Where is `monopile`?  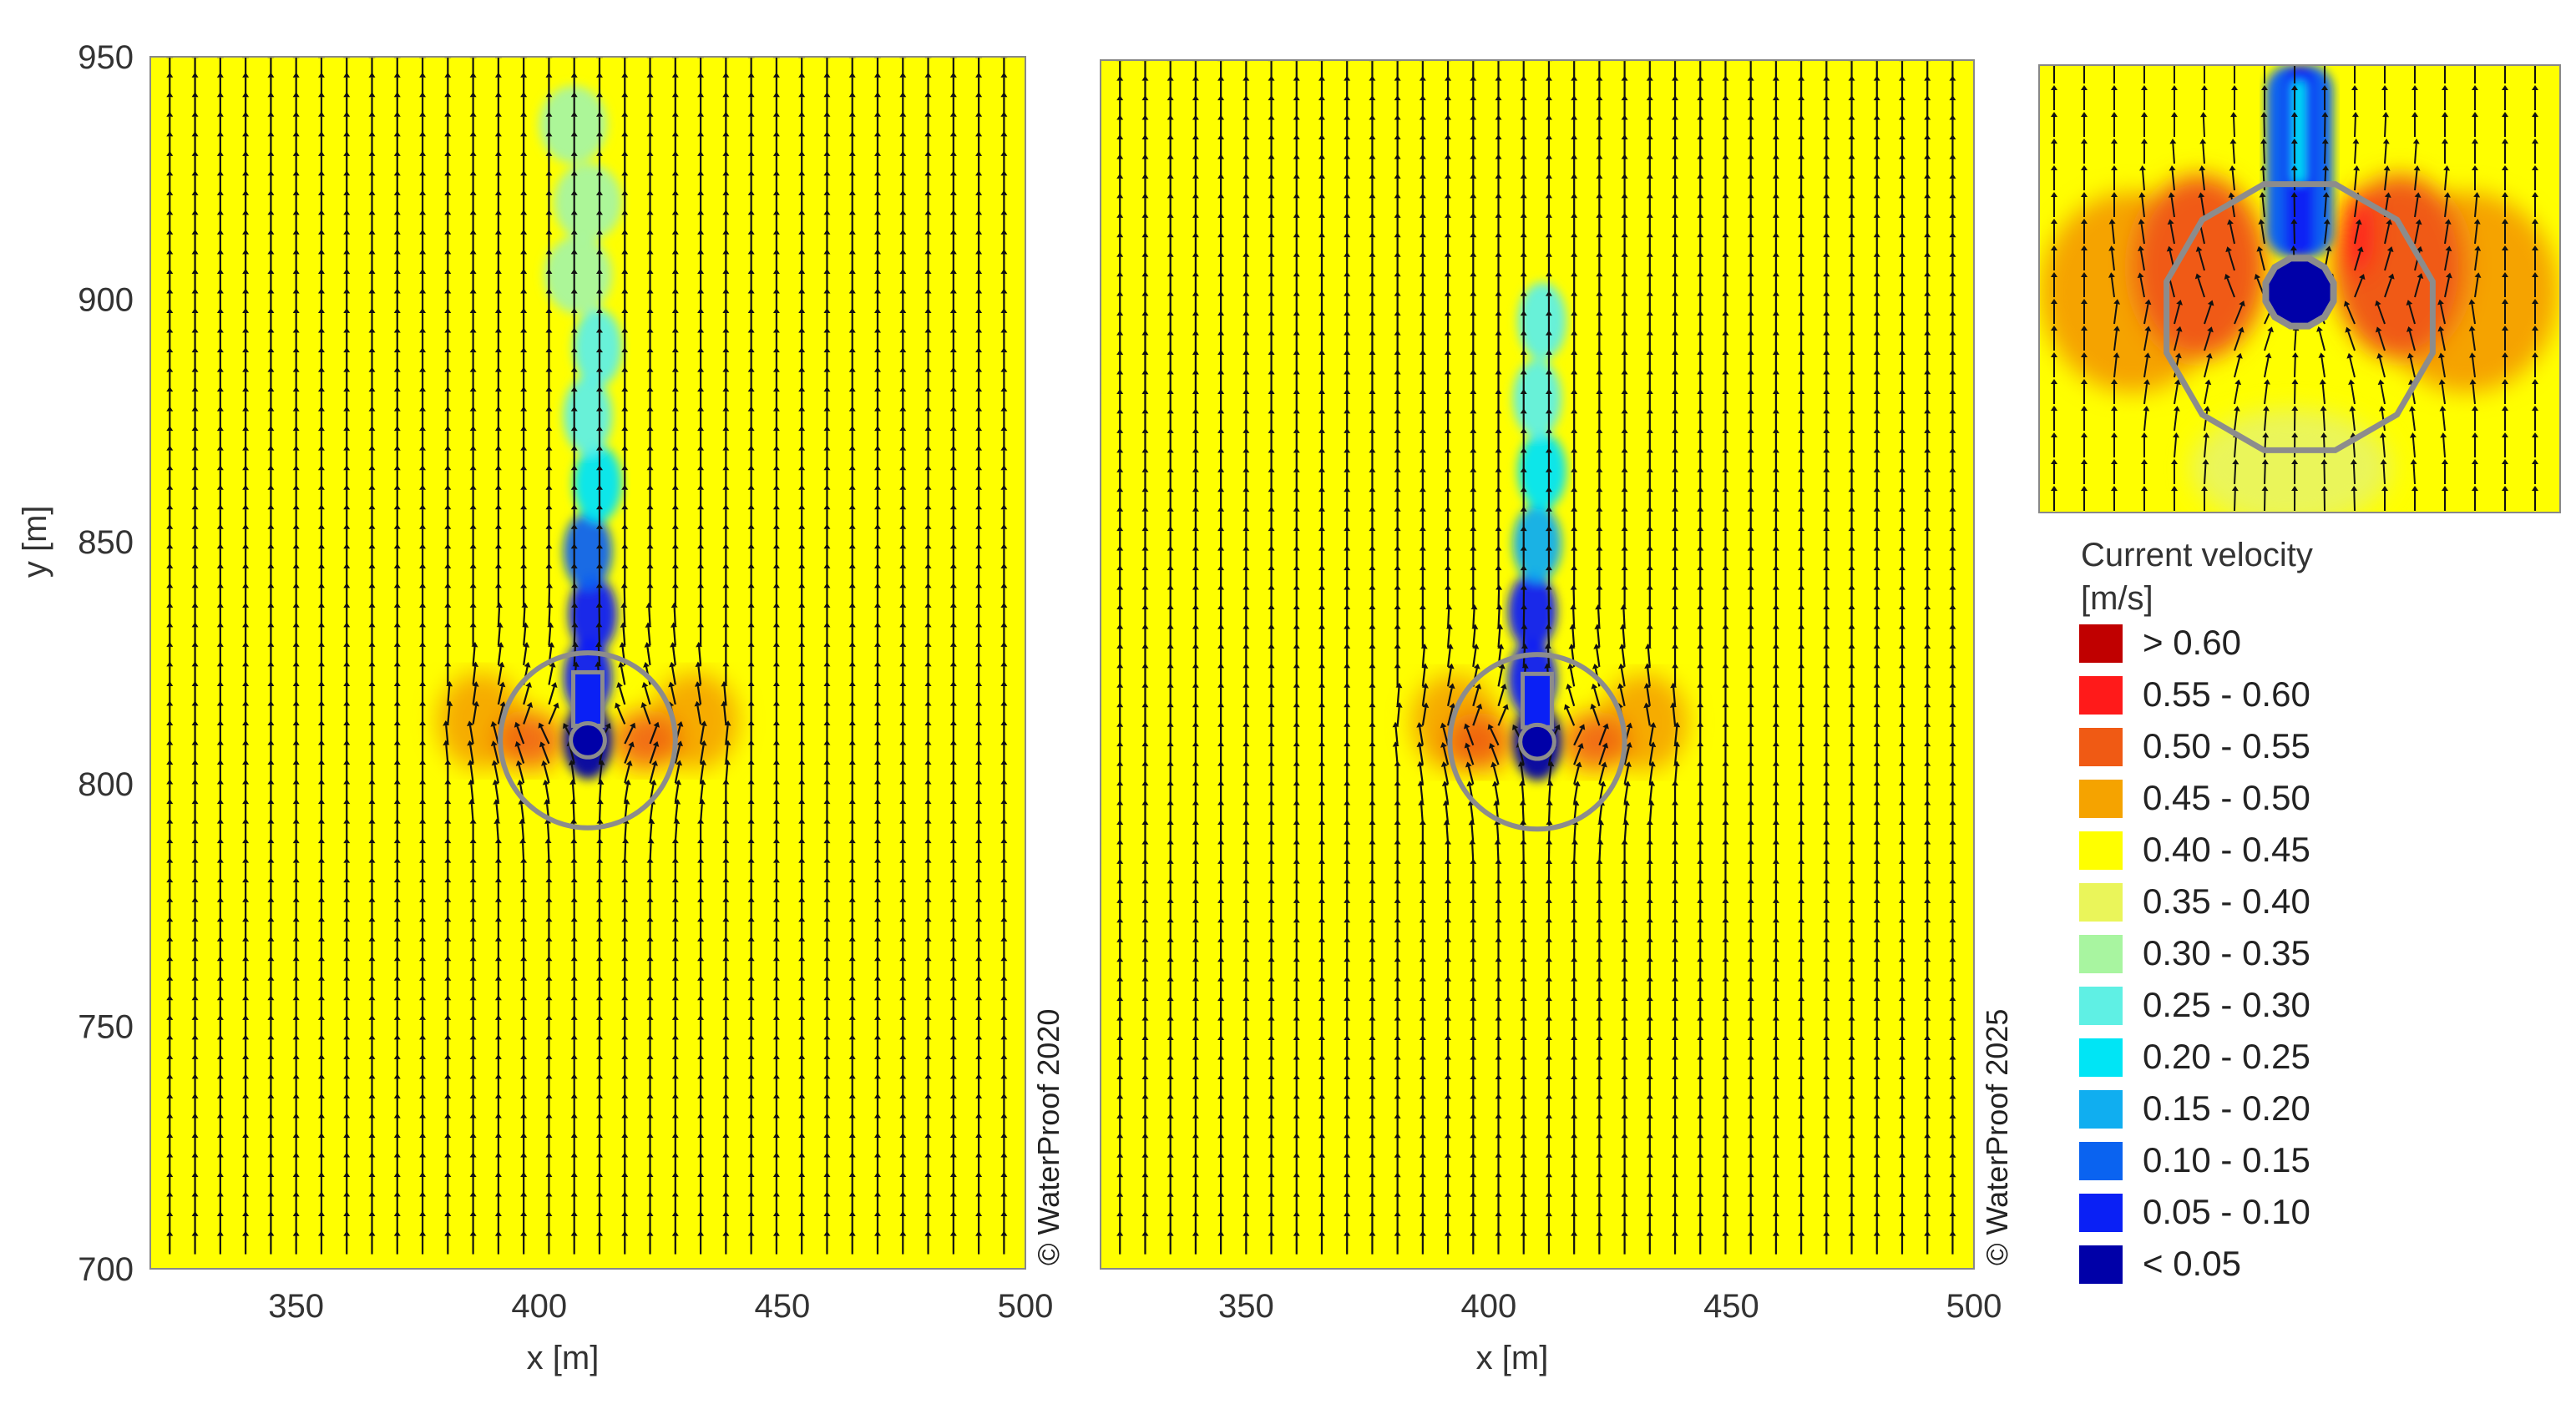
monopile is located at coordinates (588, 741).